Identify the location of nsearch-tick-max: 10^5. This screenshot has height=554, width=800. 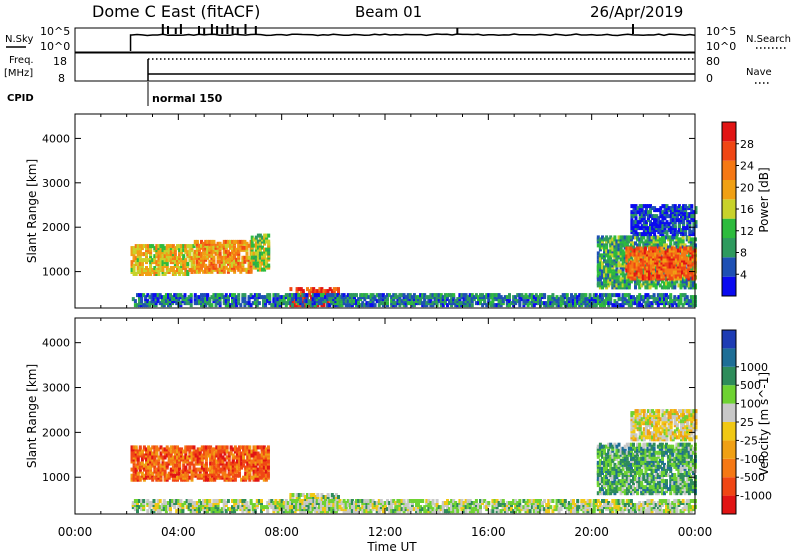
(721, 31).